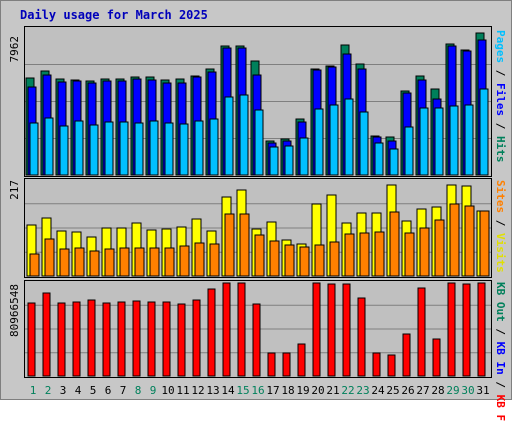  What do you see at coordinates (500, 302) in the screenshot?
I see `legend-kbout: KB Out` at bounding box center [500, 302].